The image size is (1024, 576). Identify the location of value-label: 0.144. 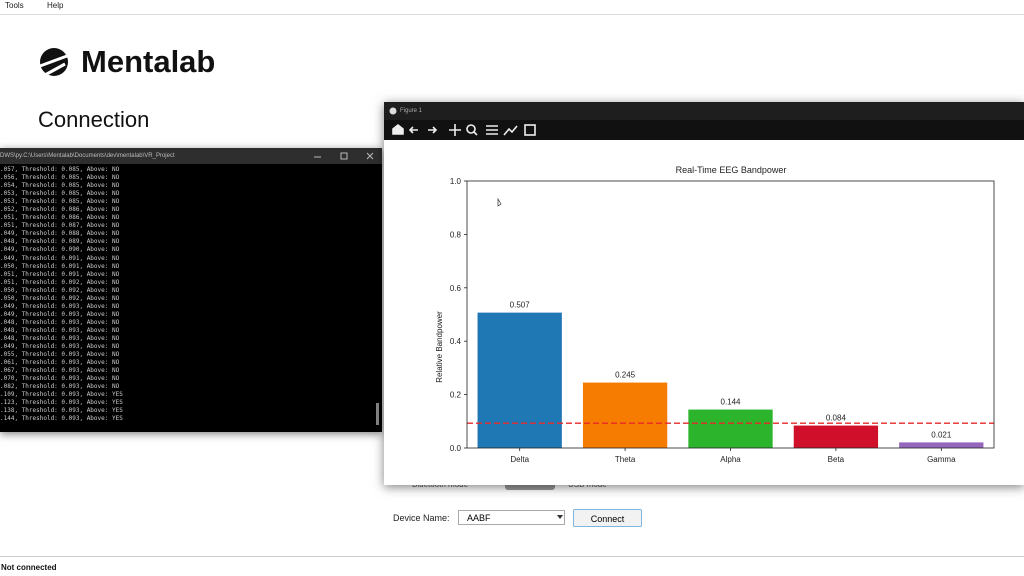
(730, 402).